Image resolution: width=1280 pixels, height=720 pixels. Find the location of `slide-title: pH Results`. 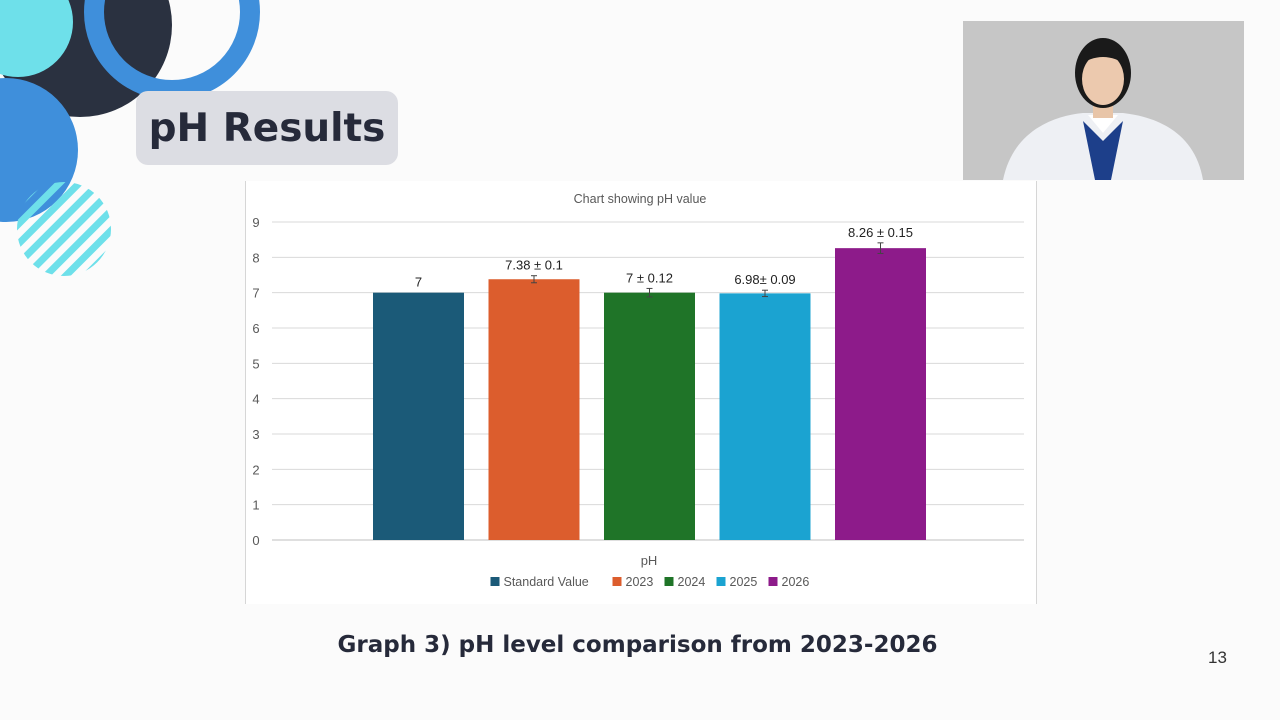

slide-title: pH Results is located at coordinates (267, 128).